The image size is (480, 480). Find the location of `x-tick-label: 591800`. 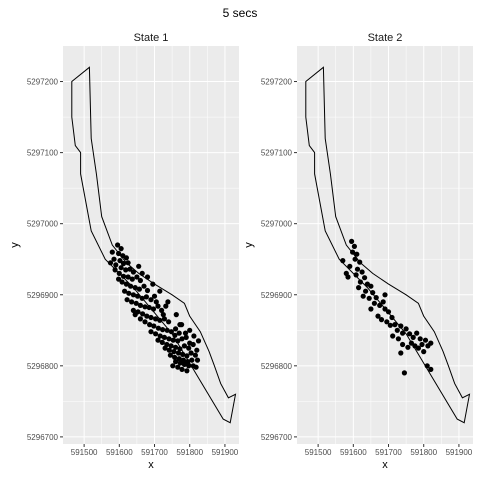

x-tick-label: 591800 is located at coordinates (423, 452).